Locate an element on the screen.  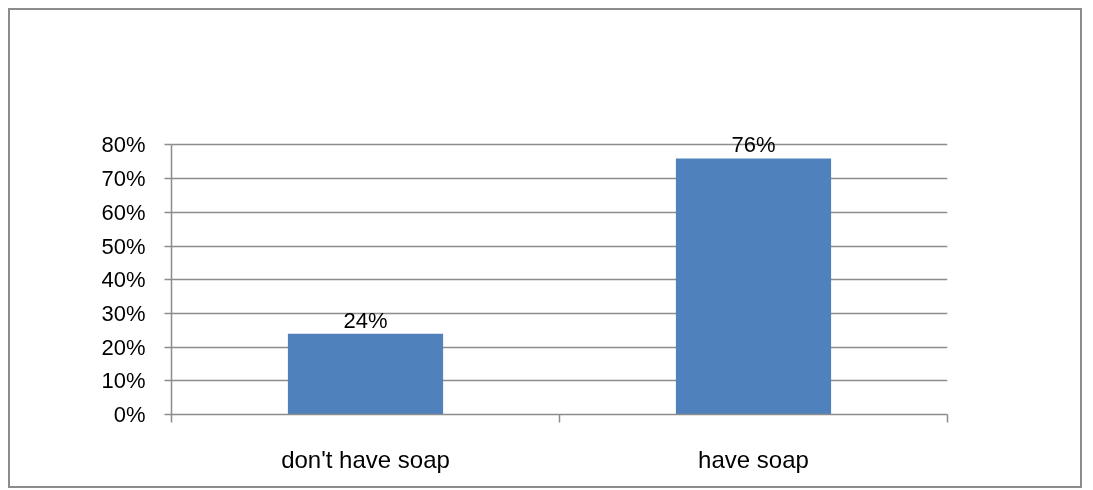
data-label: 24% is located at coordinates (365, 320).